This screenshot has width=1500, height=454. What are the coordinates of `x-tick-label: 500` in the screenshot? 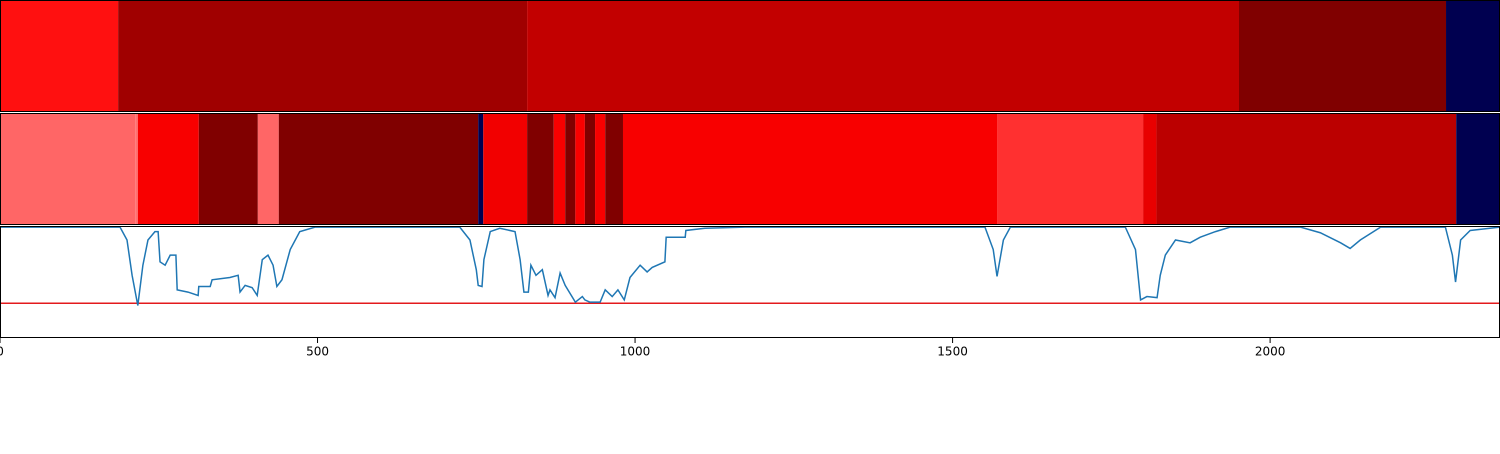 It's located at (317, 352).